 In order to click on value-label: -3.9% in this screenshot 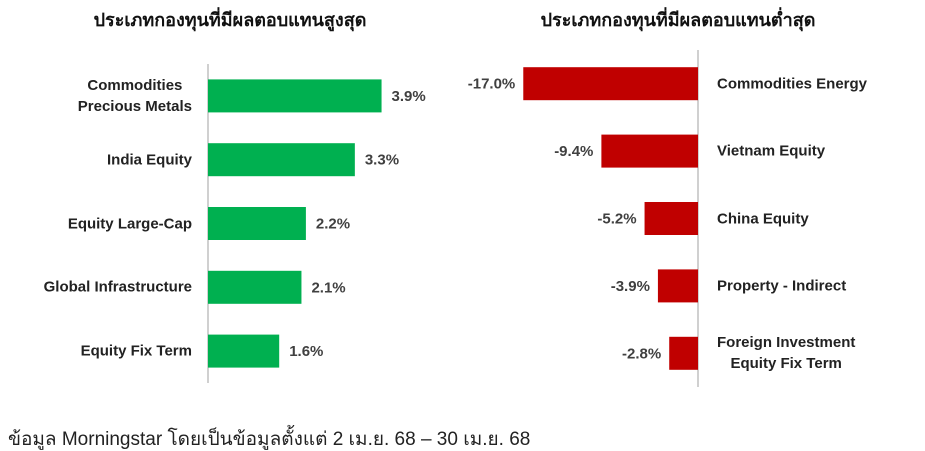, I will do `click(630, 286)`.